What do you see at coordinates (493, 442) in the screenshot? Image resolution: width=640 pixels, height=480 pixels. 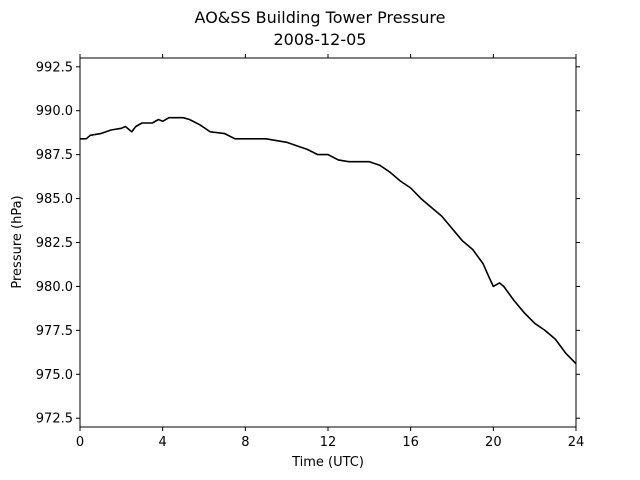 I see `x-tick-label: 20` at bounding box center [493, 442].